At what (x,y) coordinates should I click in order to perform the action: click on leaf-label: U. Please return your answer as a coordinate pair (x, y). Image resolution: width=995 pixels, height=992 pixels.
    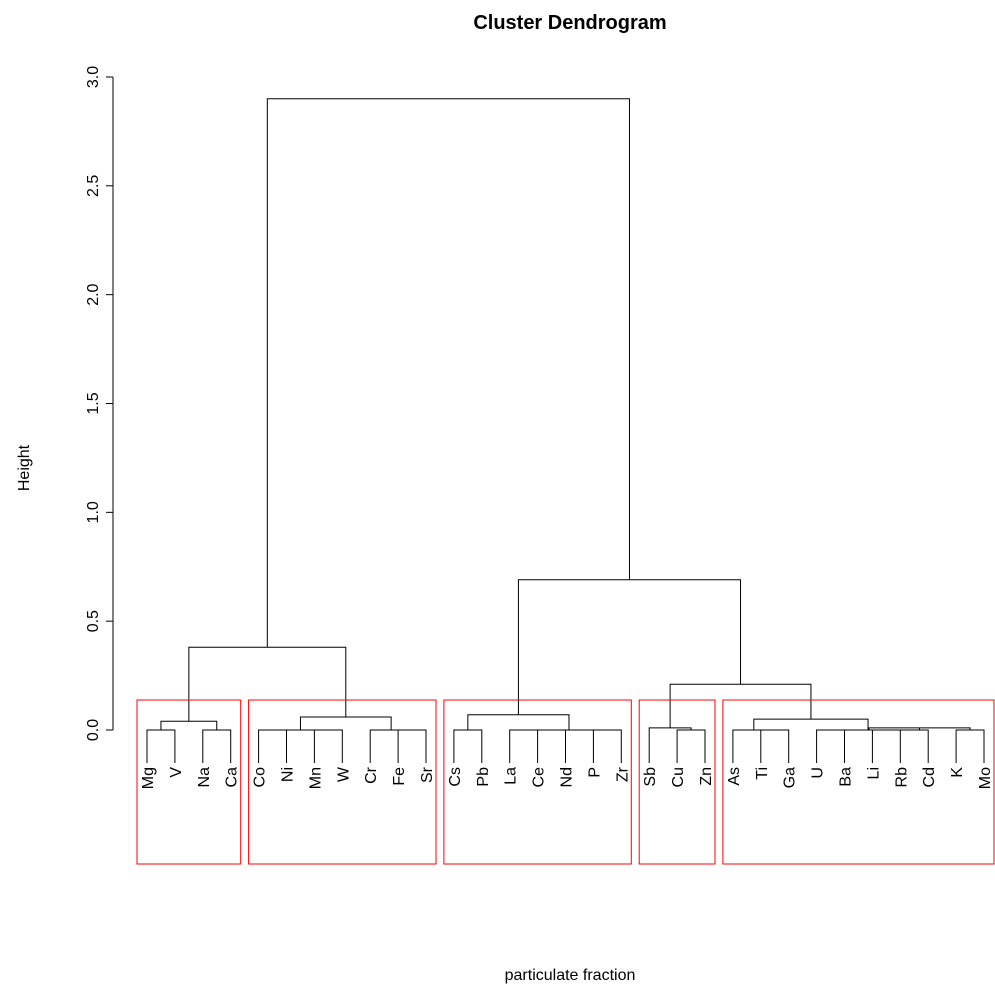
    Looking at the image, I should click on (818, 773).